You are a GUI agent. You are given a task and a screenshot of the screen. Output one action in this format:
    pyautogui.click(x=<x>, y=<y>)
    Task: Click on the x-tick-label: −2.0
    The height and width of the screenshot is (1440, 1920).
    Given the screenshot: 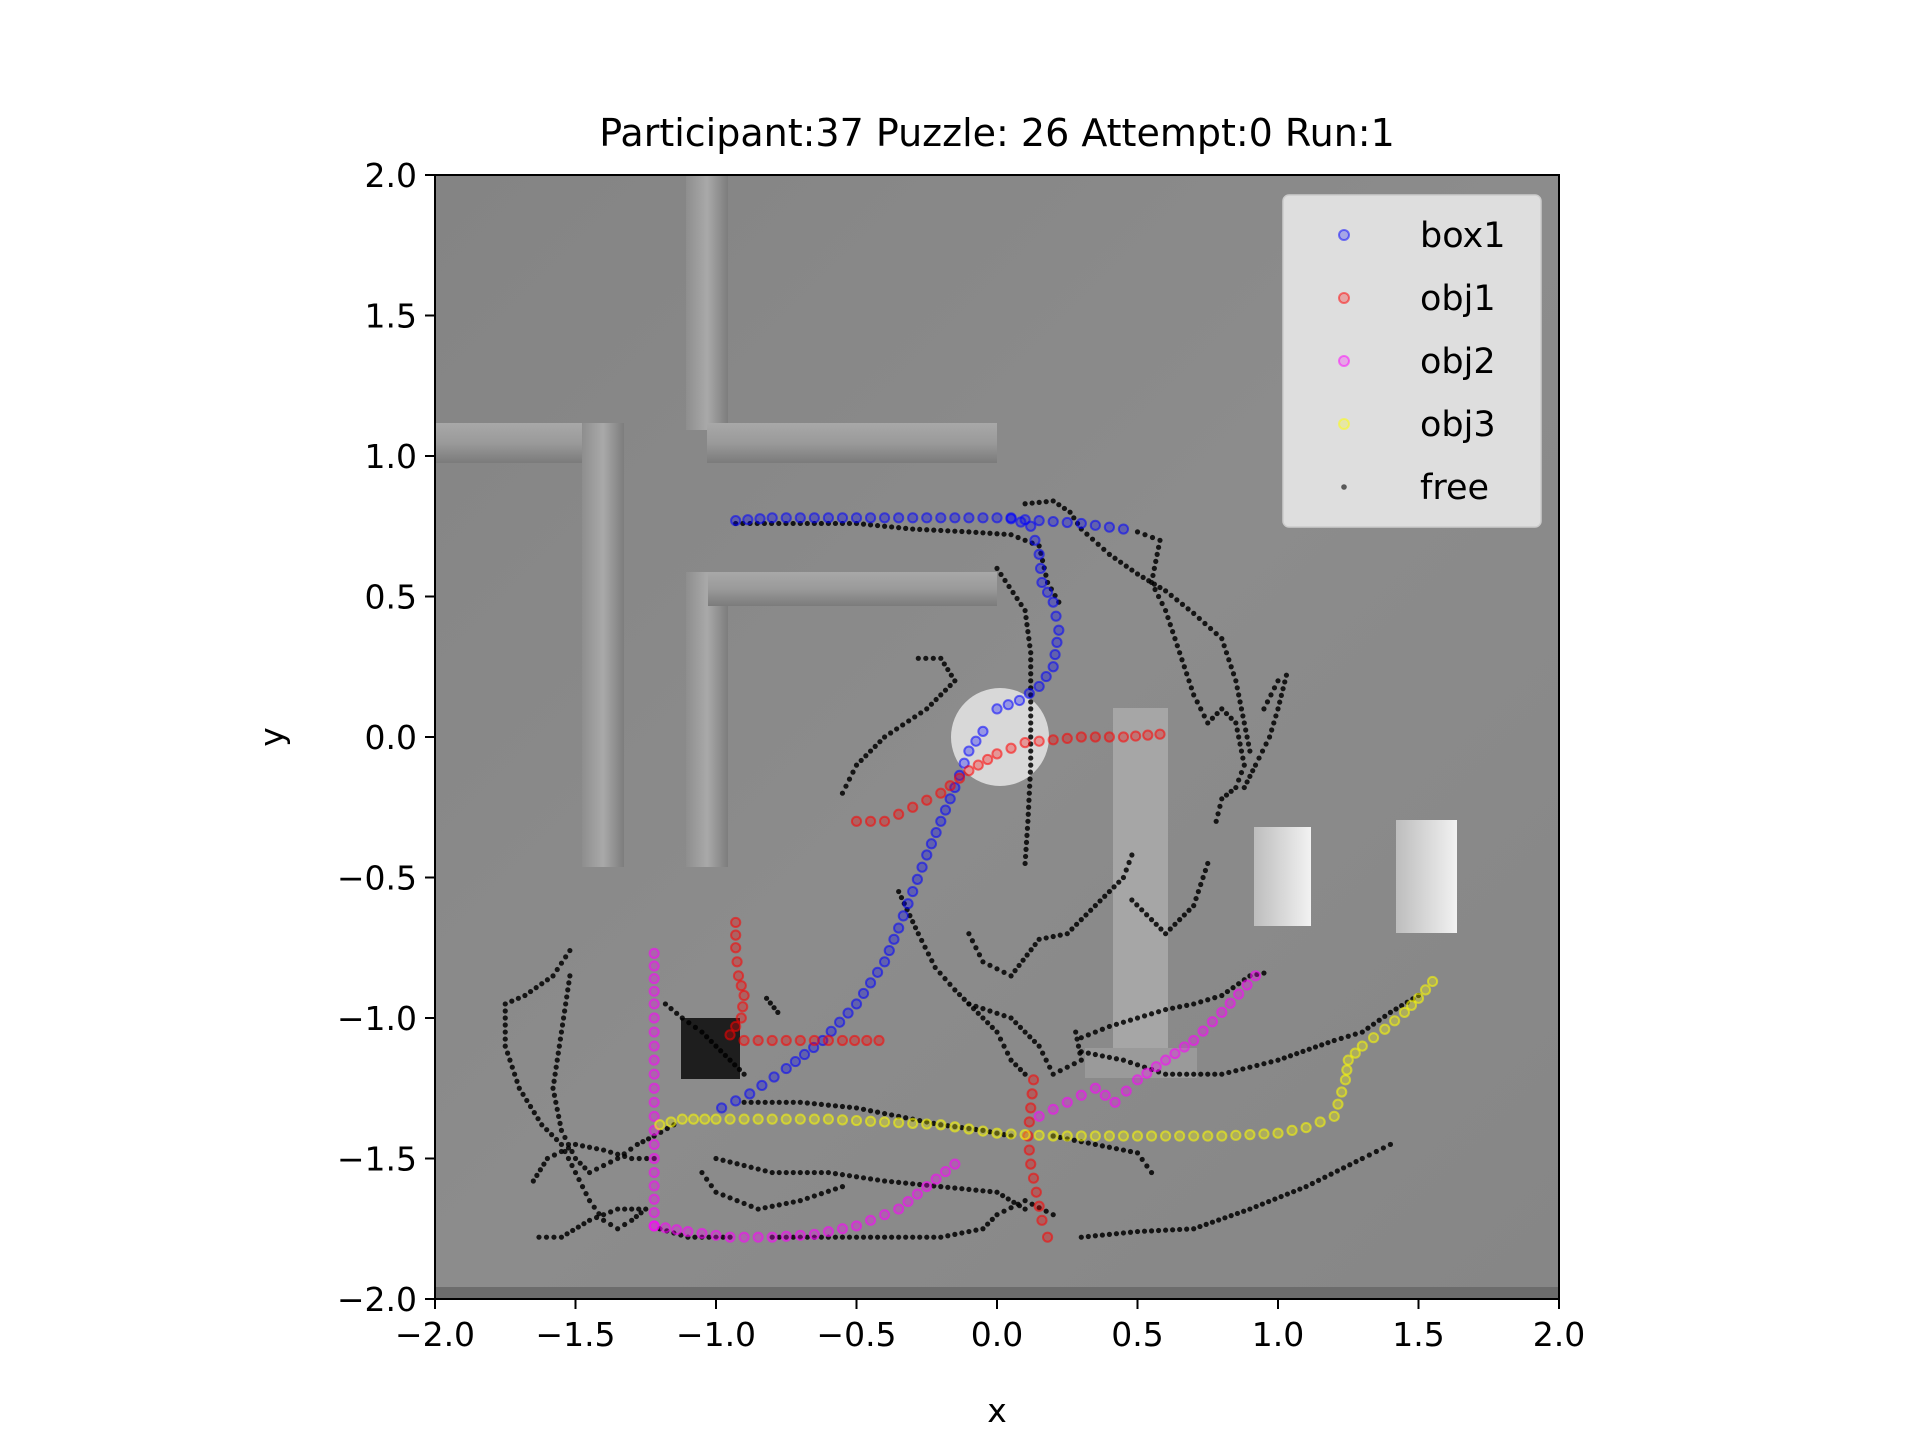 What is the action you would take?
    pyautogui.click(x=435, y=1334)
    